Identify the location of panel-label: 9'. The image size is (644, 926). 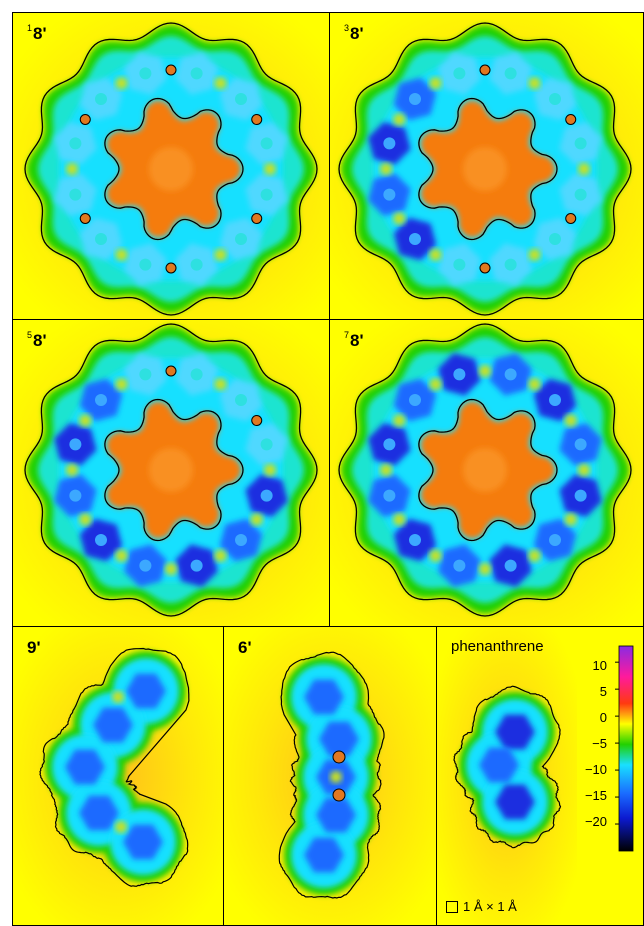
(34, 647).